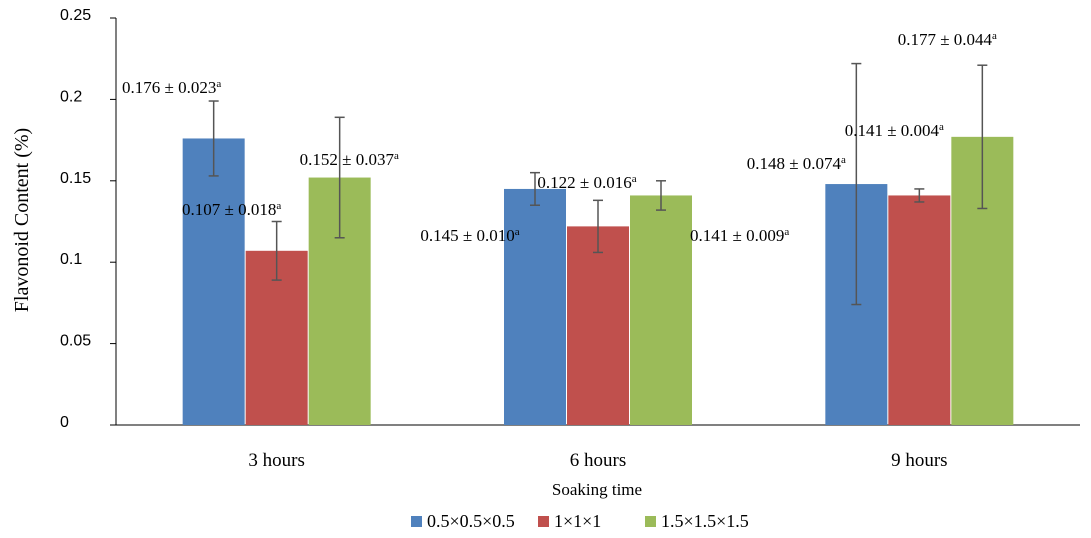  Describe the element at coordinates (705, 521) in the screenshot. I see `legend-label: 1.5×1.5×1.5` at that location.